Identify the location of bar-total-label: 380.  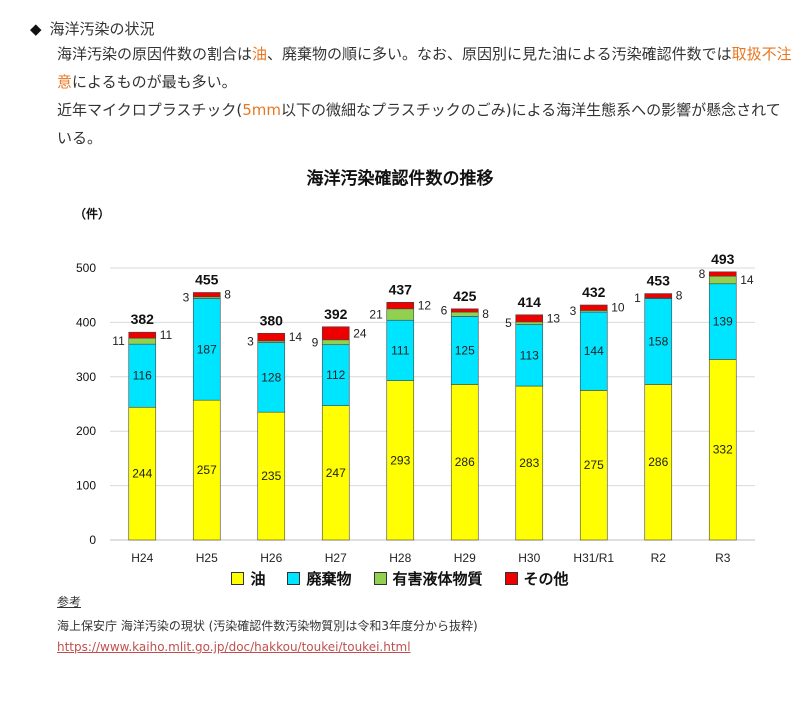
(272, 320).